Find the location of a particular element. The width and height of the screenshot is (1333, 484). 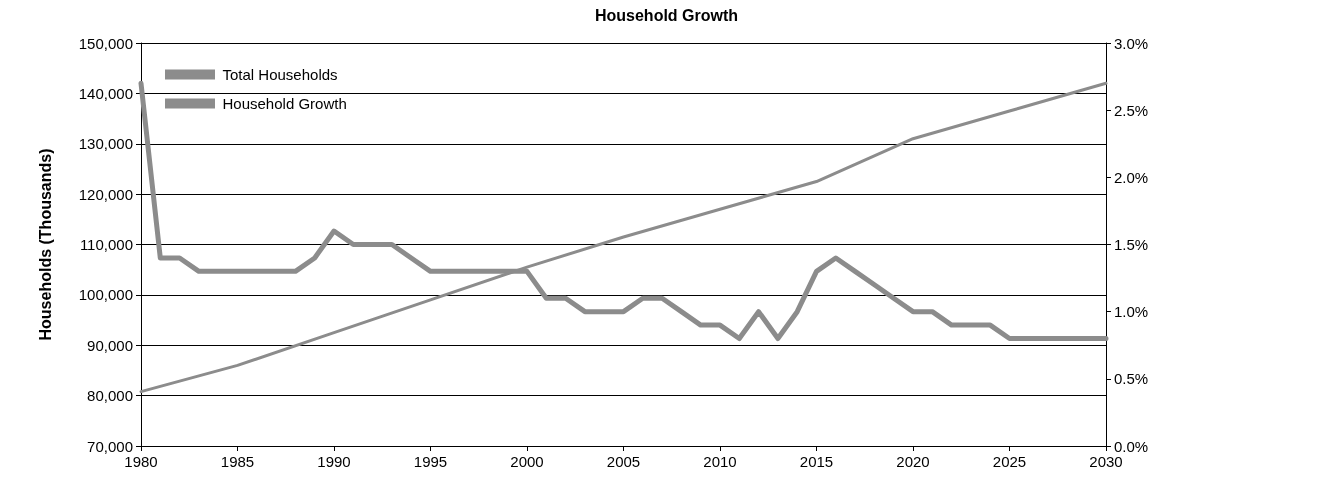

y-axis-title: Households (Thousands) is located at coordinates (45, 244).